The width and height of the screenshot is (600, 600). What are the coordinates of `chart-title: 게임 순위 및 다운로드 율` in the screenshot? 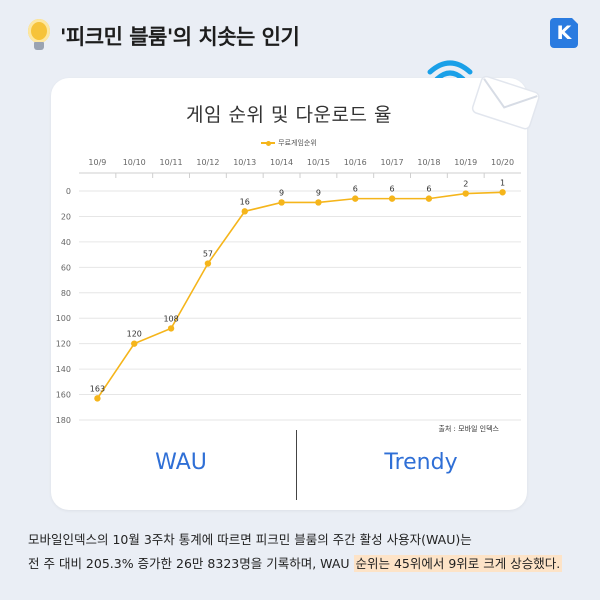 It's located at (289, 115).